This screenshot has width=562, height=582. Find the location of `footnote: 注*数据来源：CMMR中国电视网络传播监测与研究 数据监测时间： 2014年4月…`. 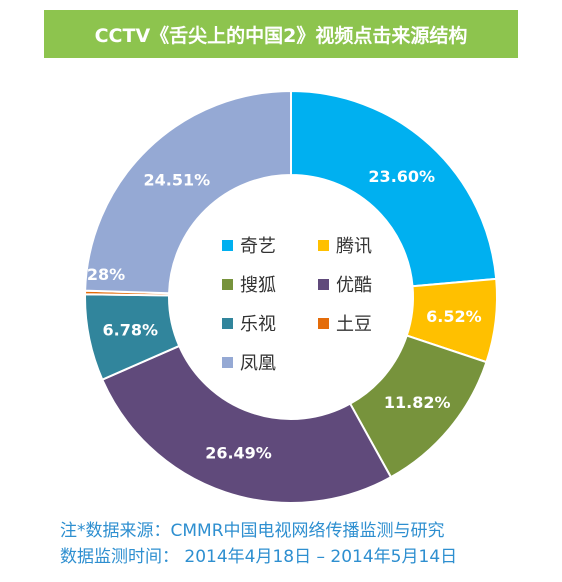

footnote: 注*数据来源：CMMR中国电视网络传播监测与研究 数据监测时间： 2014年4月… is located at coordinates (310, 544).